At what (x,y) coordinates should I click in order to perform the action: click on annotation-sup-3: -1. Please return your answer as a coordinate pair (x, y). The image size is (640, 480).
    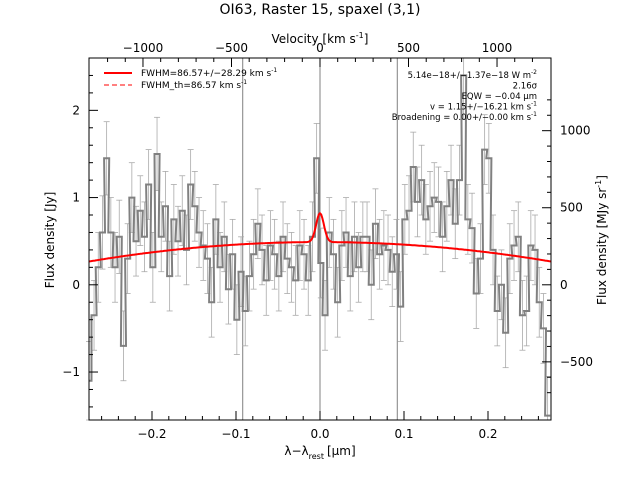
    Looking at the image, I should click on (534, 104).